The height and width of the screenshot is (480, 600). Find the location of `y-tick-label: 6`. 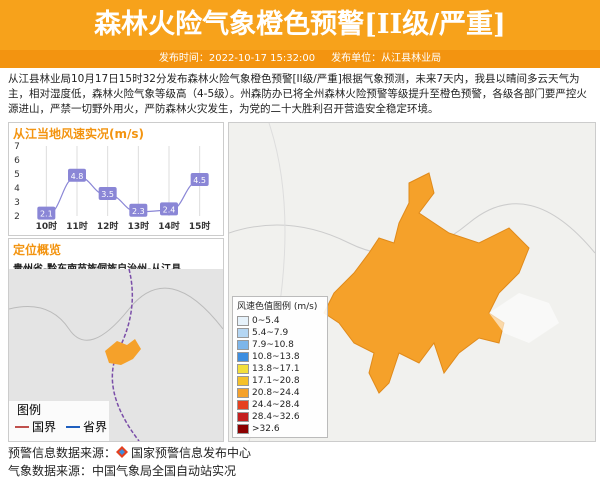

y-tick-label: 6 is located at coordinates (17, 161).